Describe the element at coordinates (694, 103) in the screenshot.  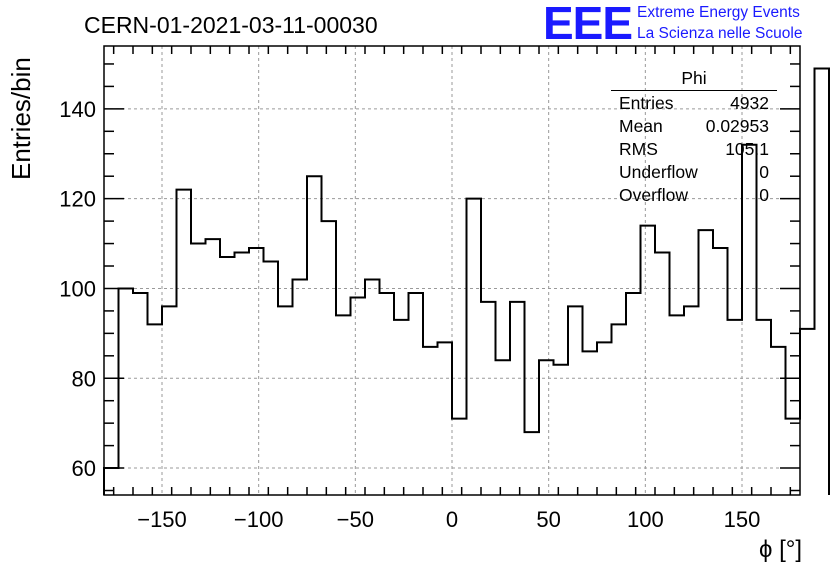
I see `stats-row-entries: Entries 4932` at that location.